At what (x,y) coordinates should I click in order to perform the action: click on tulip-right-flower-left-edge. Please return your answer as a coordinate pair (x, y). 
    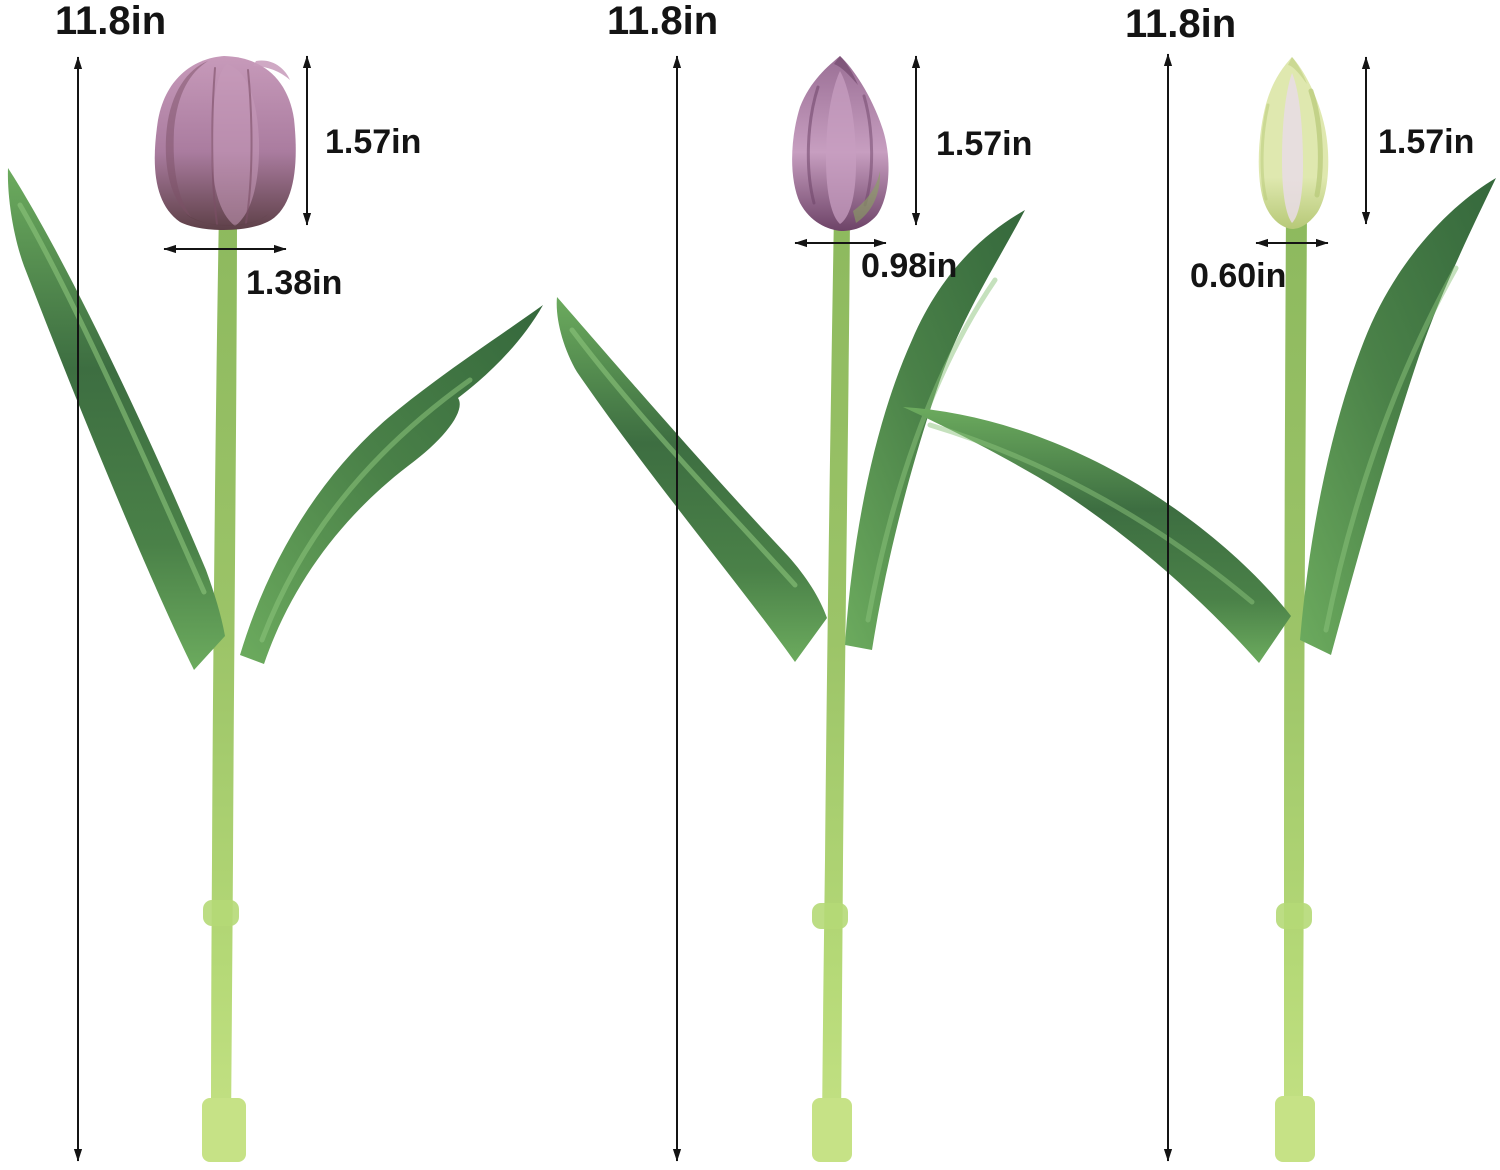
    Looking at the image, I should click on (1265, 152).